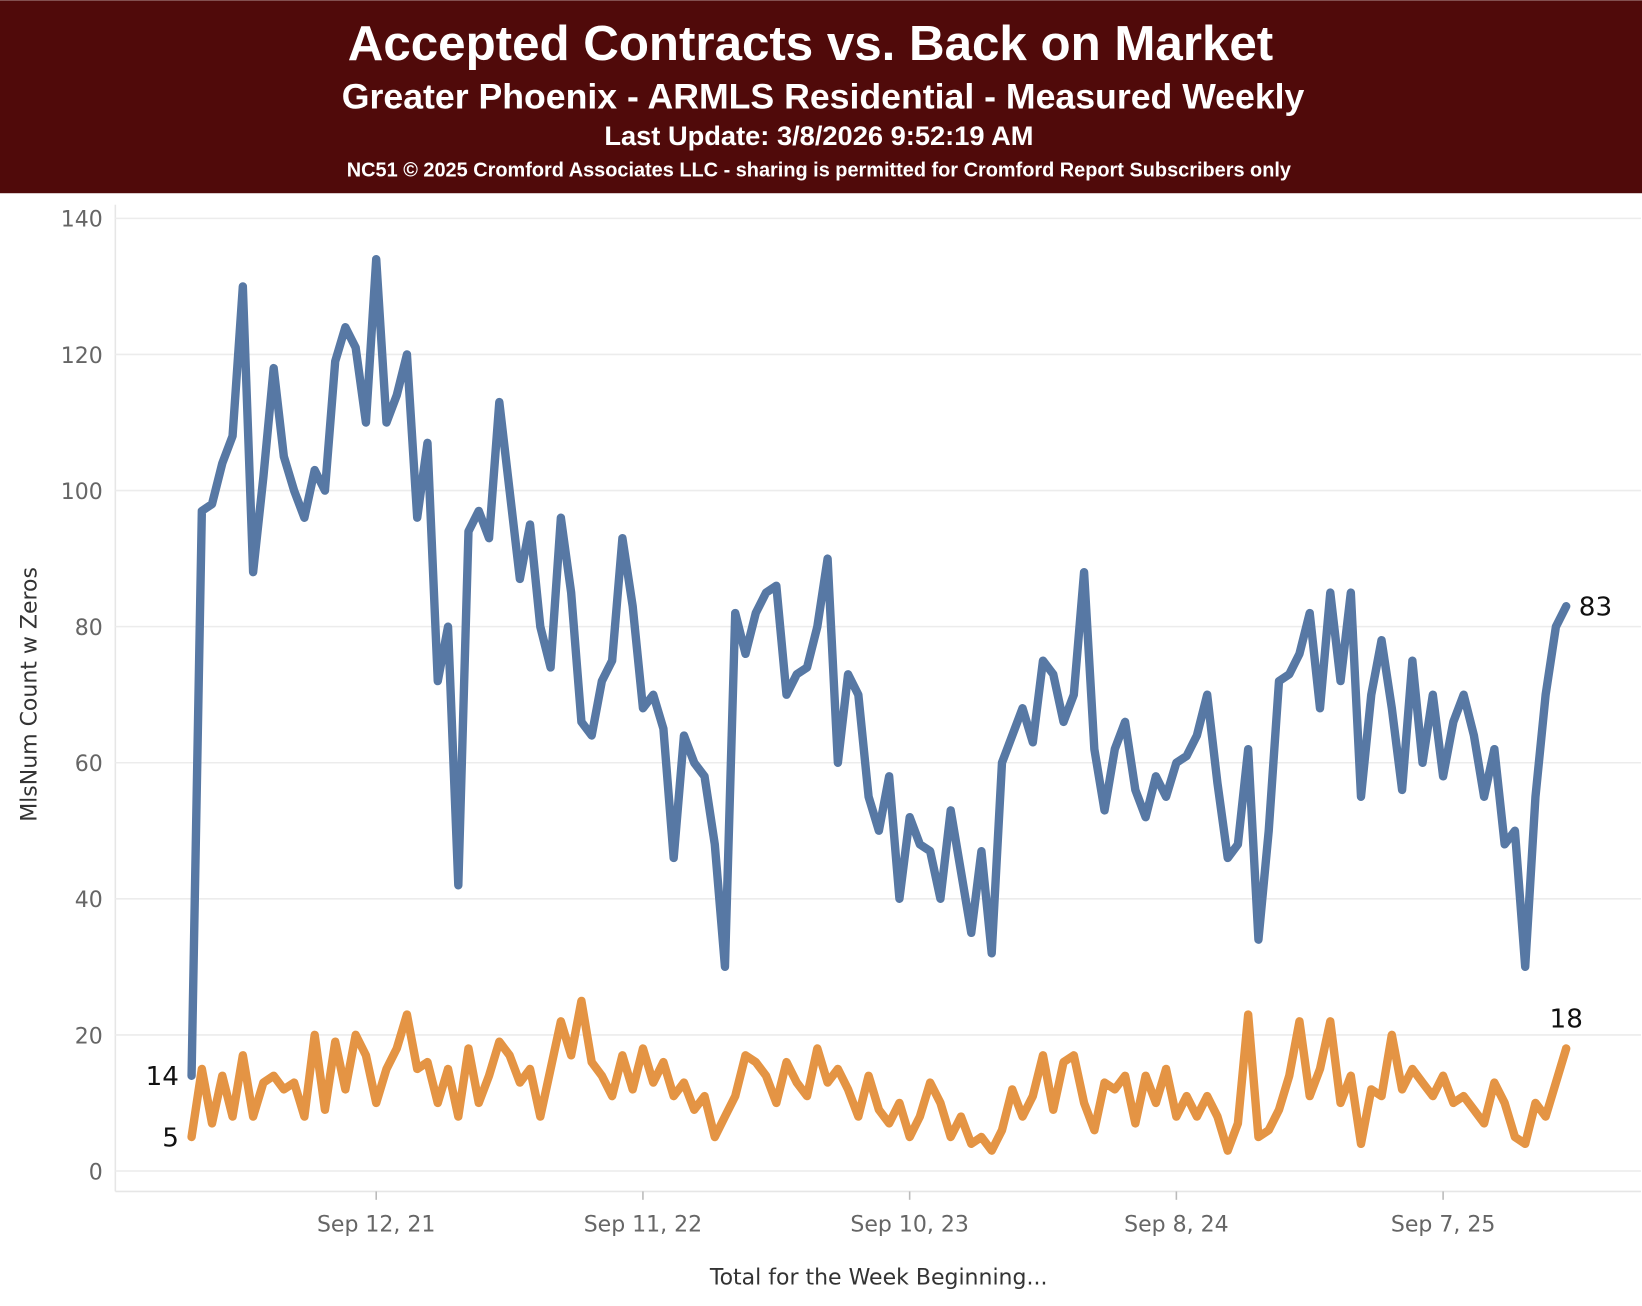  I want to click on value-label: 18, so click(1566, 1020).